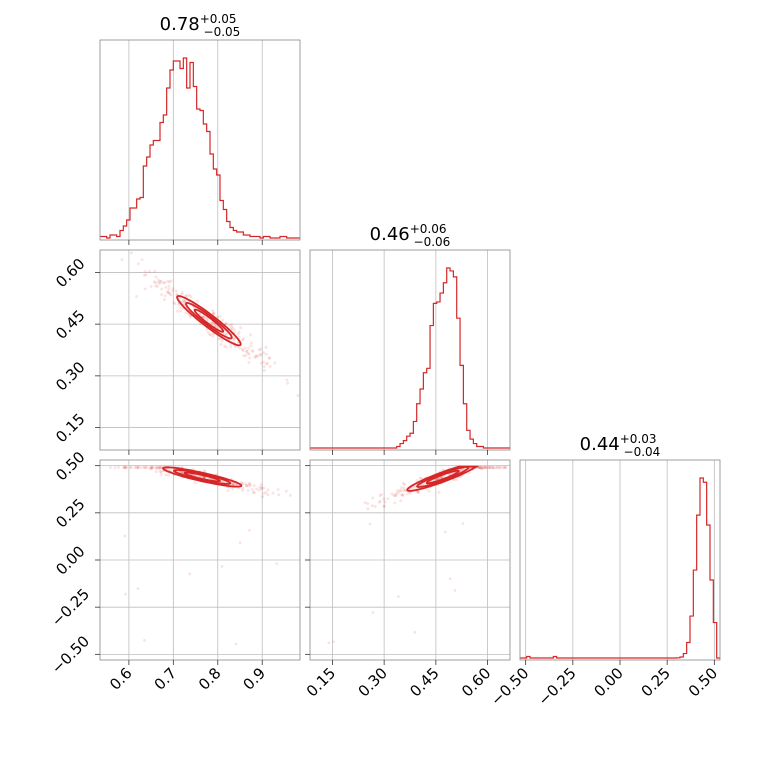 Image resolution: width=760 pixels, height=760 pixels. I want to click on panel-title-2: 0.44+0.03 −0.04, so click(620, 445).